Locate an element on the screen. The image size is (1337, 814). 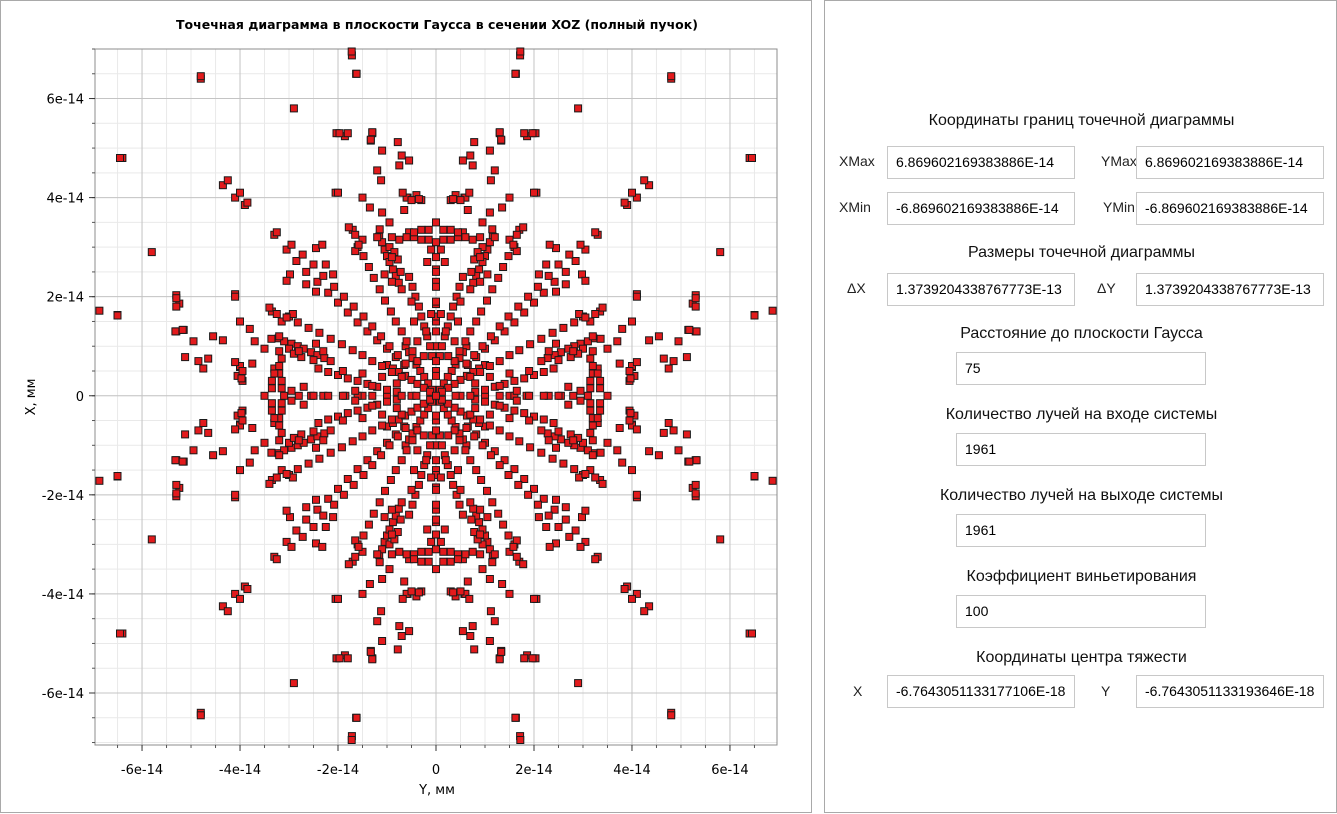
ymax-field: 6.869602169383886E-14 is located at coordinates (1230, 162).